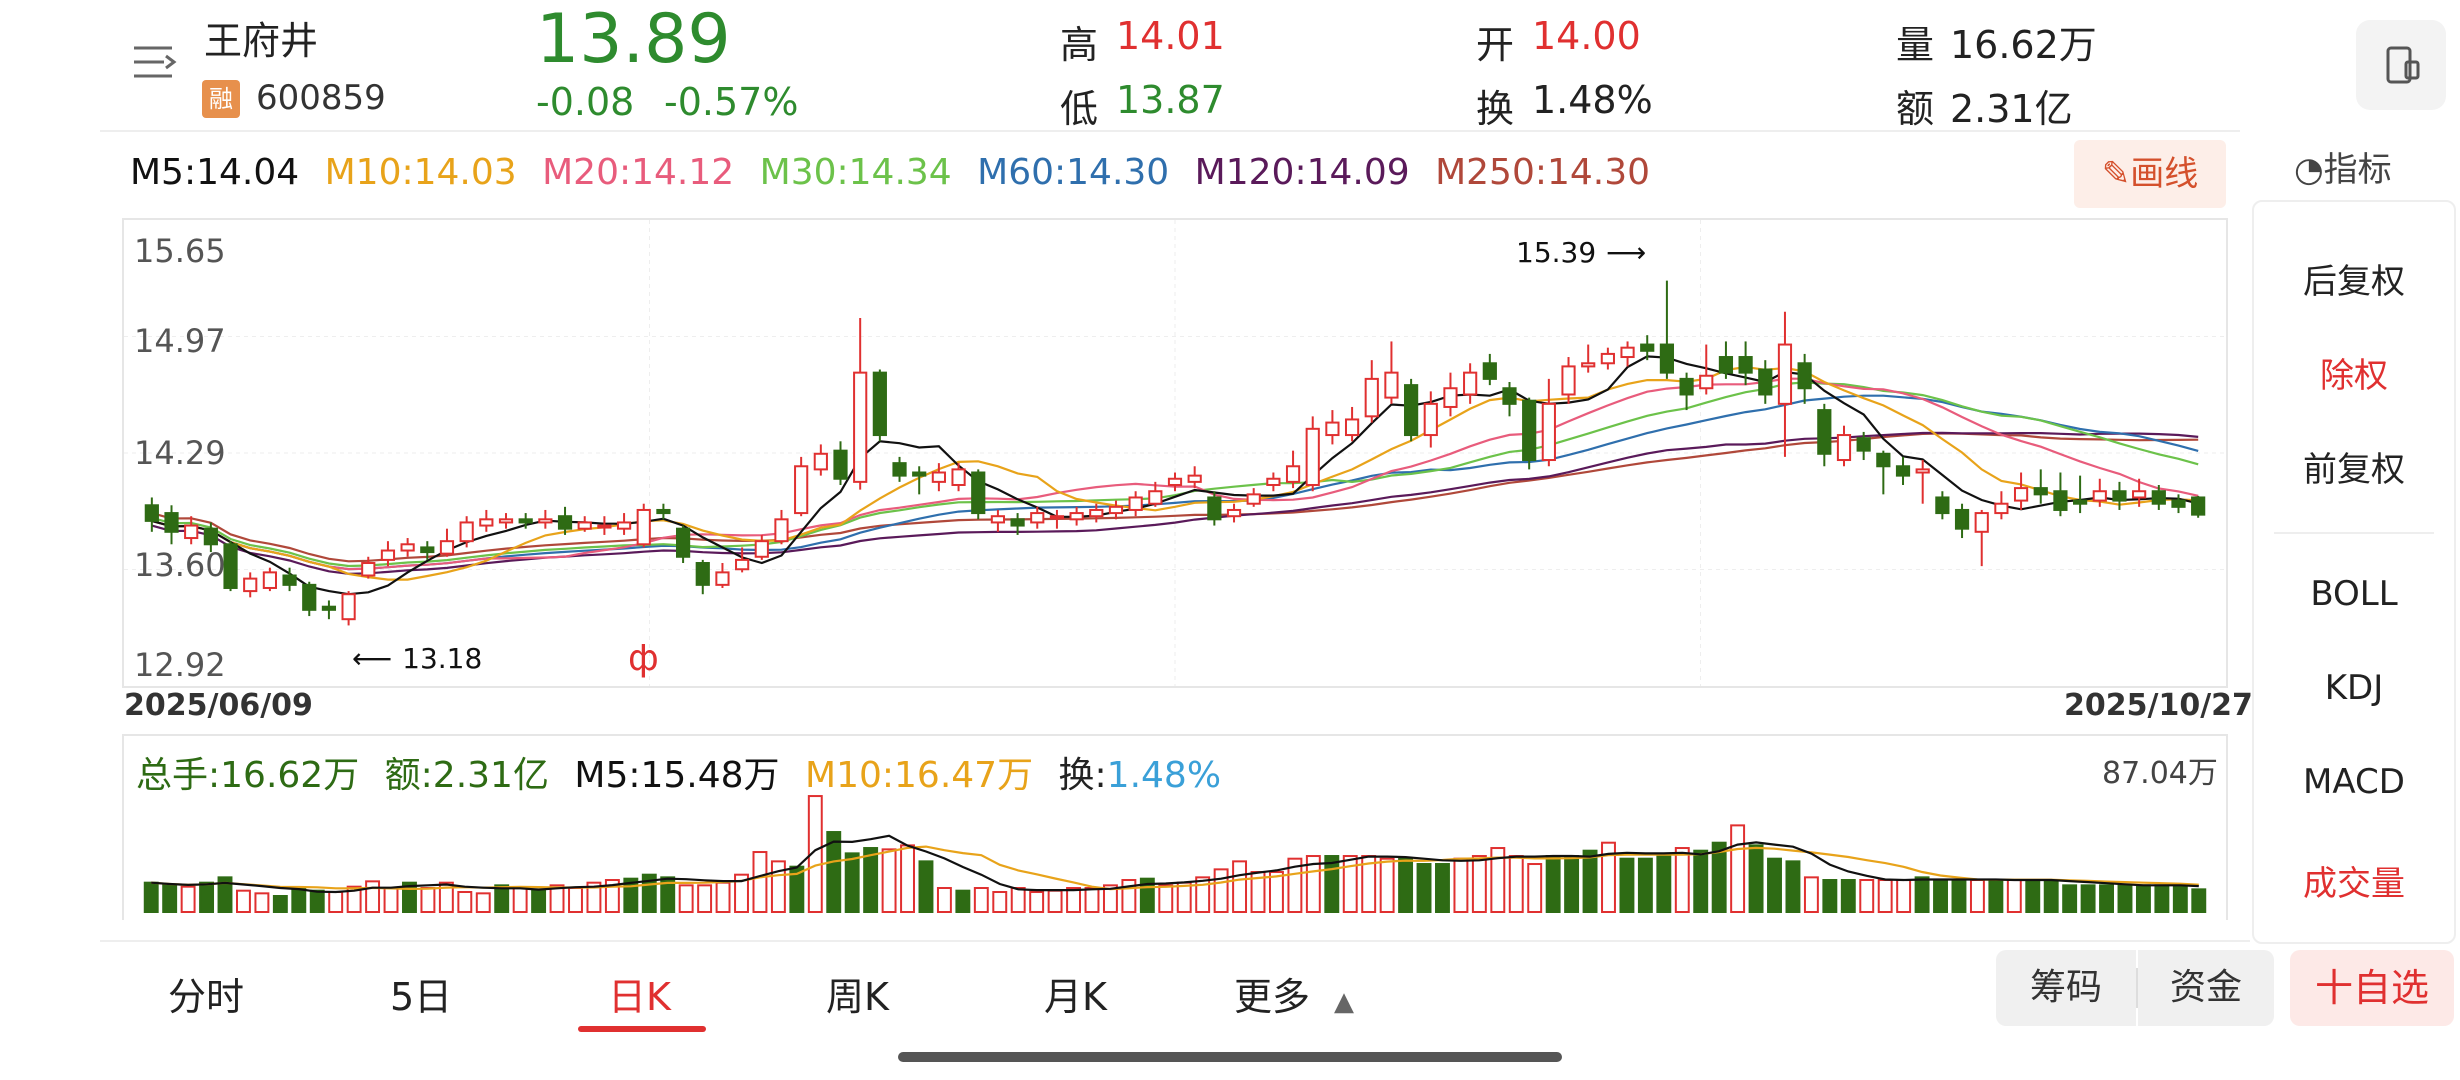  Describe the element at coordinates (417, 658) in the screenshot. I see `min-annotation: ⟵ 13.18` at that location.